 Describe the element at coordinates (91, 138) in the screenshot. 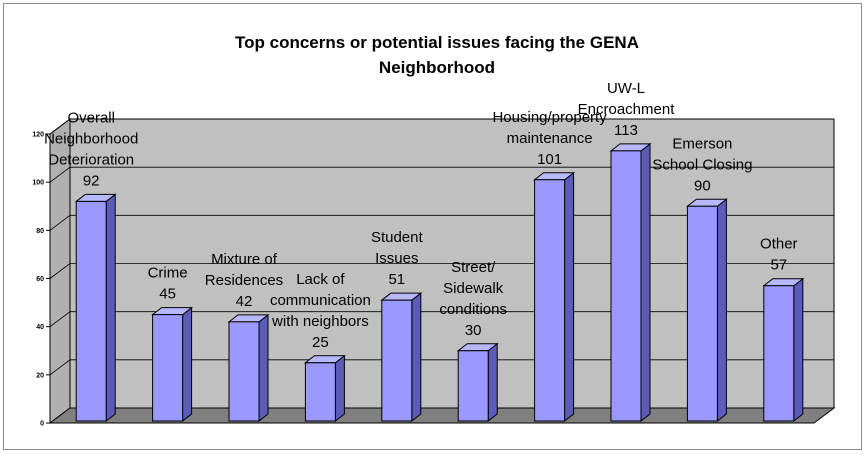

I see `category-label: Neighborhood` at that location.